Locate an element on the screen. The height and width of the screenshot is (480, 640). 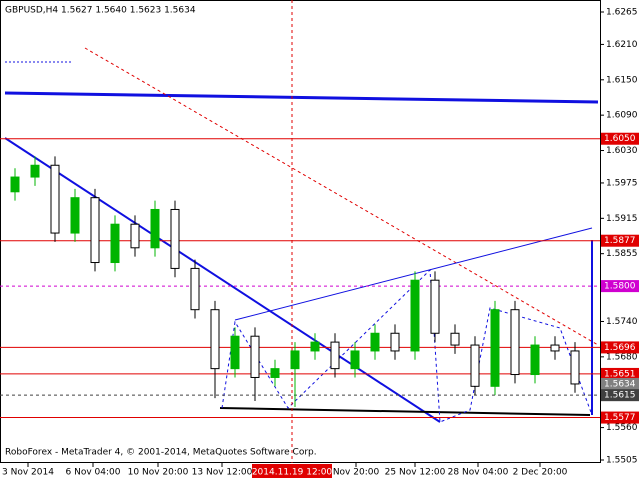
y-tick-label: 1.5975 is located at coordinates (622, 183).